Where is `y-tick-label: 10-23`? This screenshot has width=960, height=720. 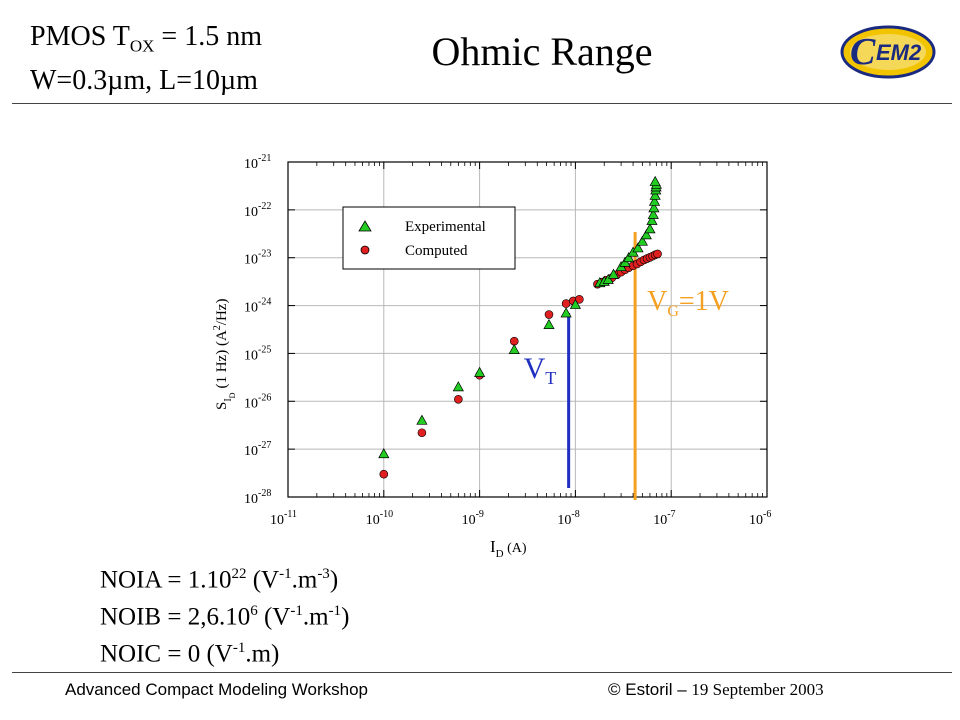
y-tick-label: 10-23 is located at coordinates (257, 258).